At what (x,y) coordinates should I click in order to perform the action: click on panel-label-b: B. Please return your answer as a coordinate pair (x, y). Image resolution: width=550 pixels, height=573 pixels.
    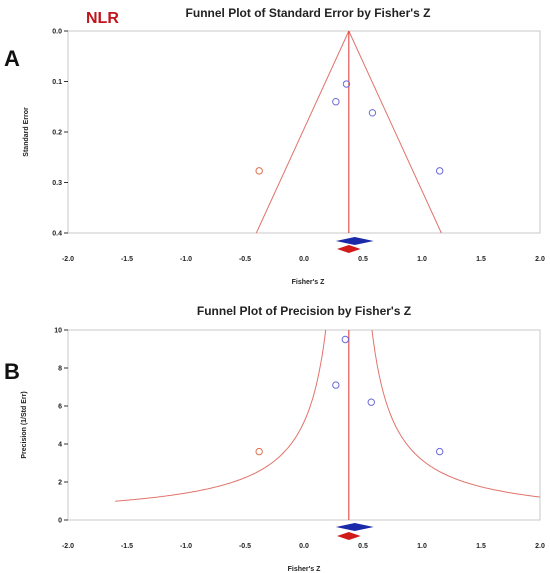
    Looking at the image, I should click on (12, 371).